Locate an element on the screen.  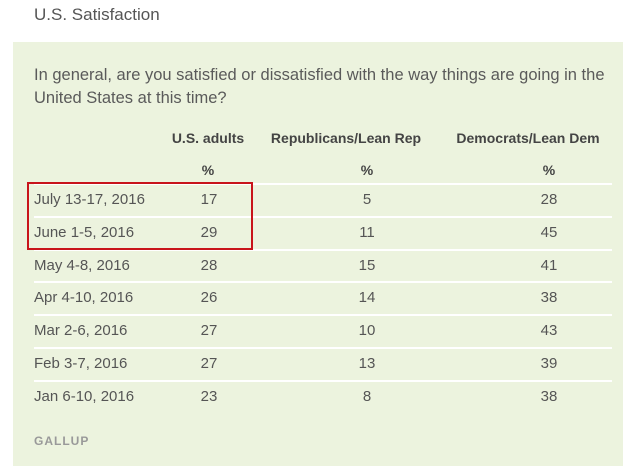
value-republicans: 11 is located at coordinates (367, 232).